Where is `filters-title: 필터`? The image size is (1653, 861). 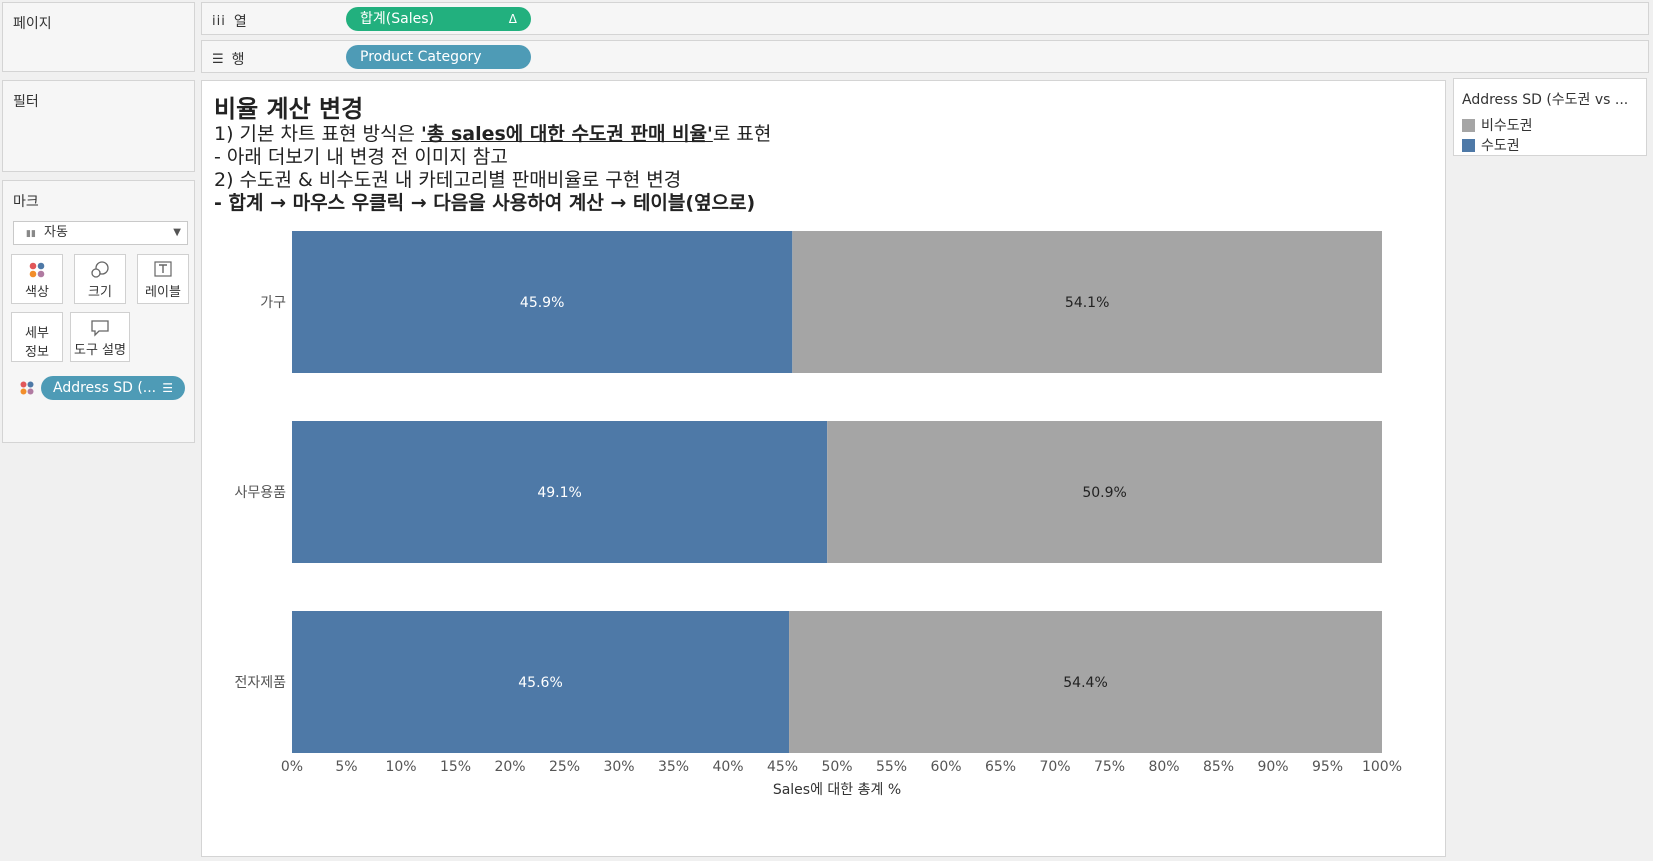
filters-title: 필터 is located at coordinates (26, 102).